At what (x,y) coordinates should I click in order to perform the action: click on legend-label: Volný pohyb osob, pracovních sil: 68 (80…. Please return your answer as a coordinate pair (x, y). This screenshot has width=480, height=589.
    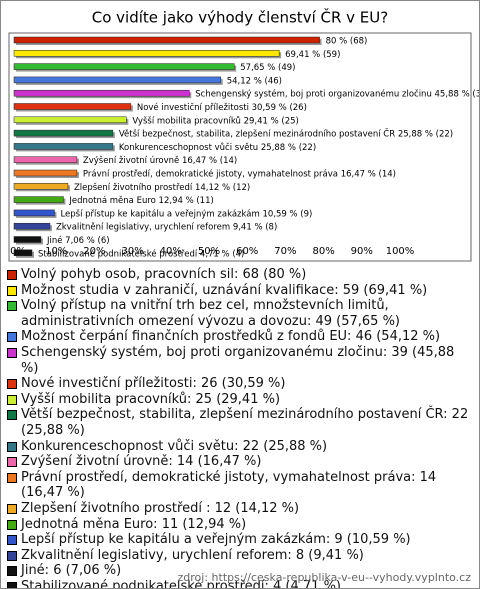
    Looking at the image, I should click on (164, 274).